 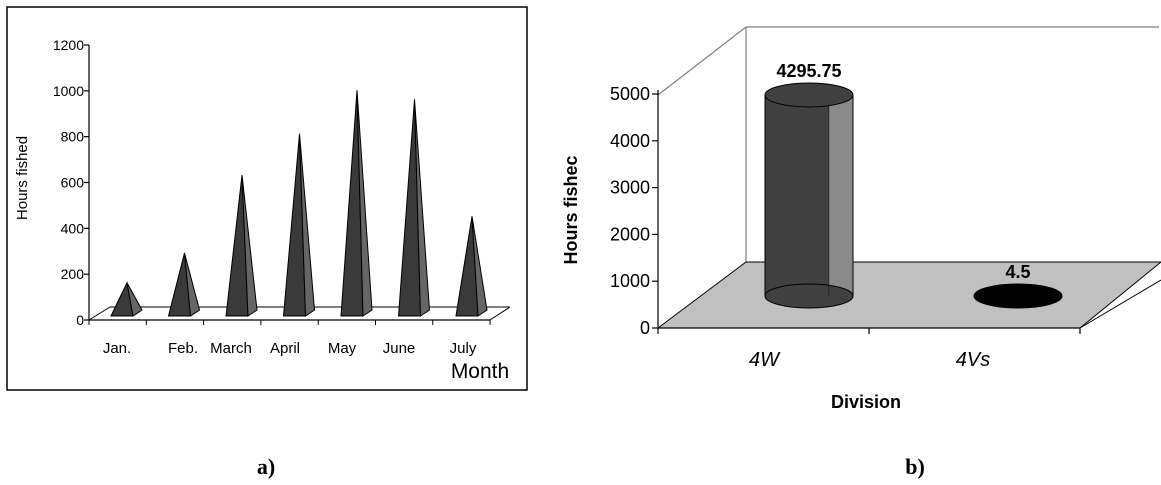 What do you see at coordinates (342, 348) in the screenshot?
I see `chart-a-category-label: May` at bounding box center [342, 348].